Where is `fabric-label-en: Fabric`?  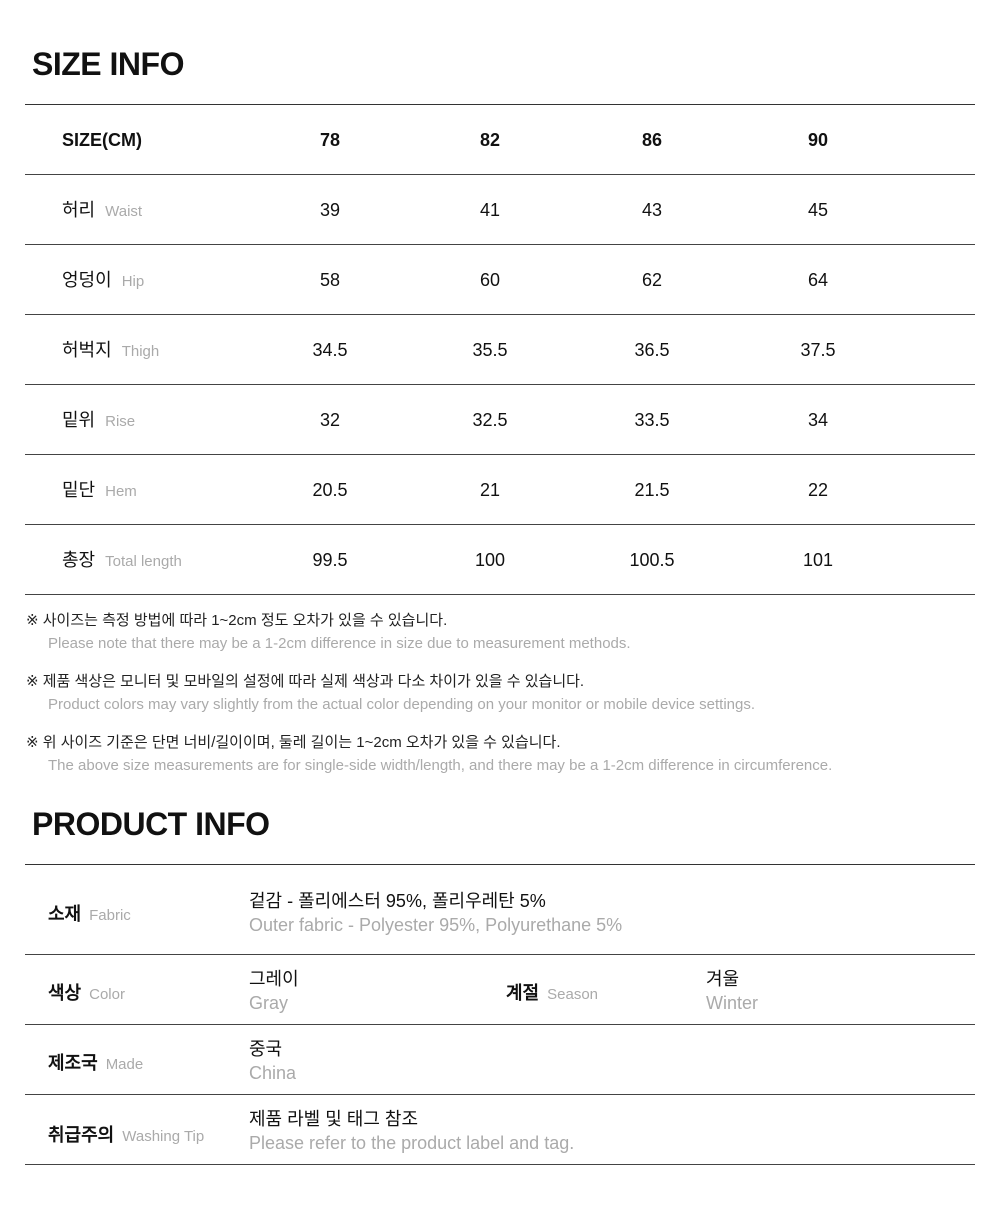 fabric-label-en: Fabric is located at coordinates (110, 915).